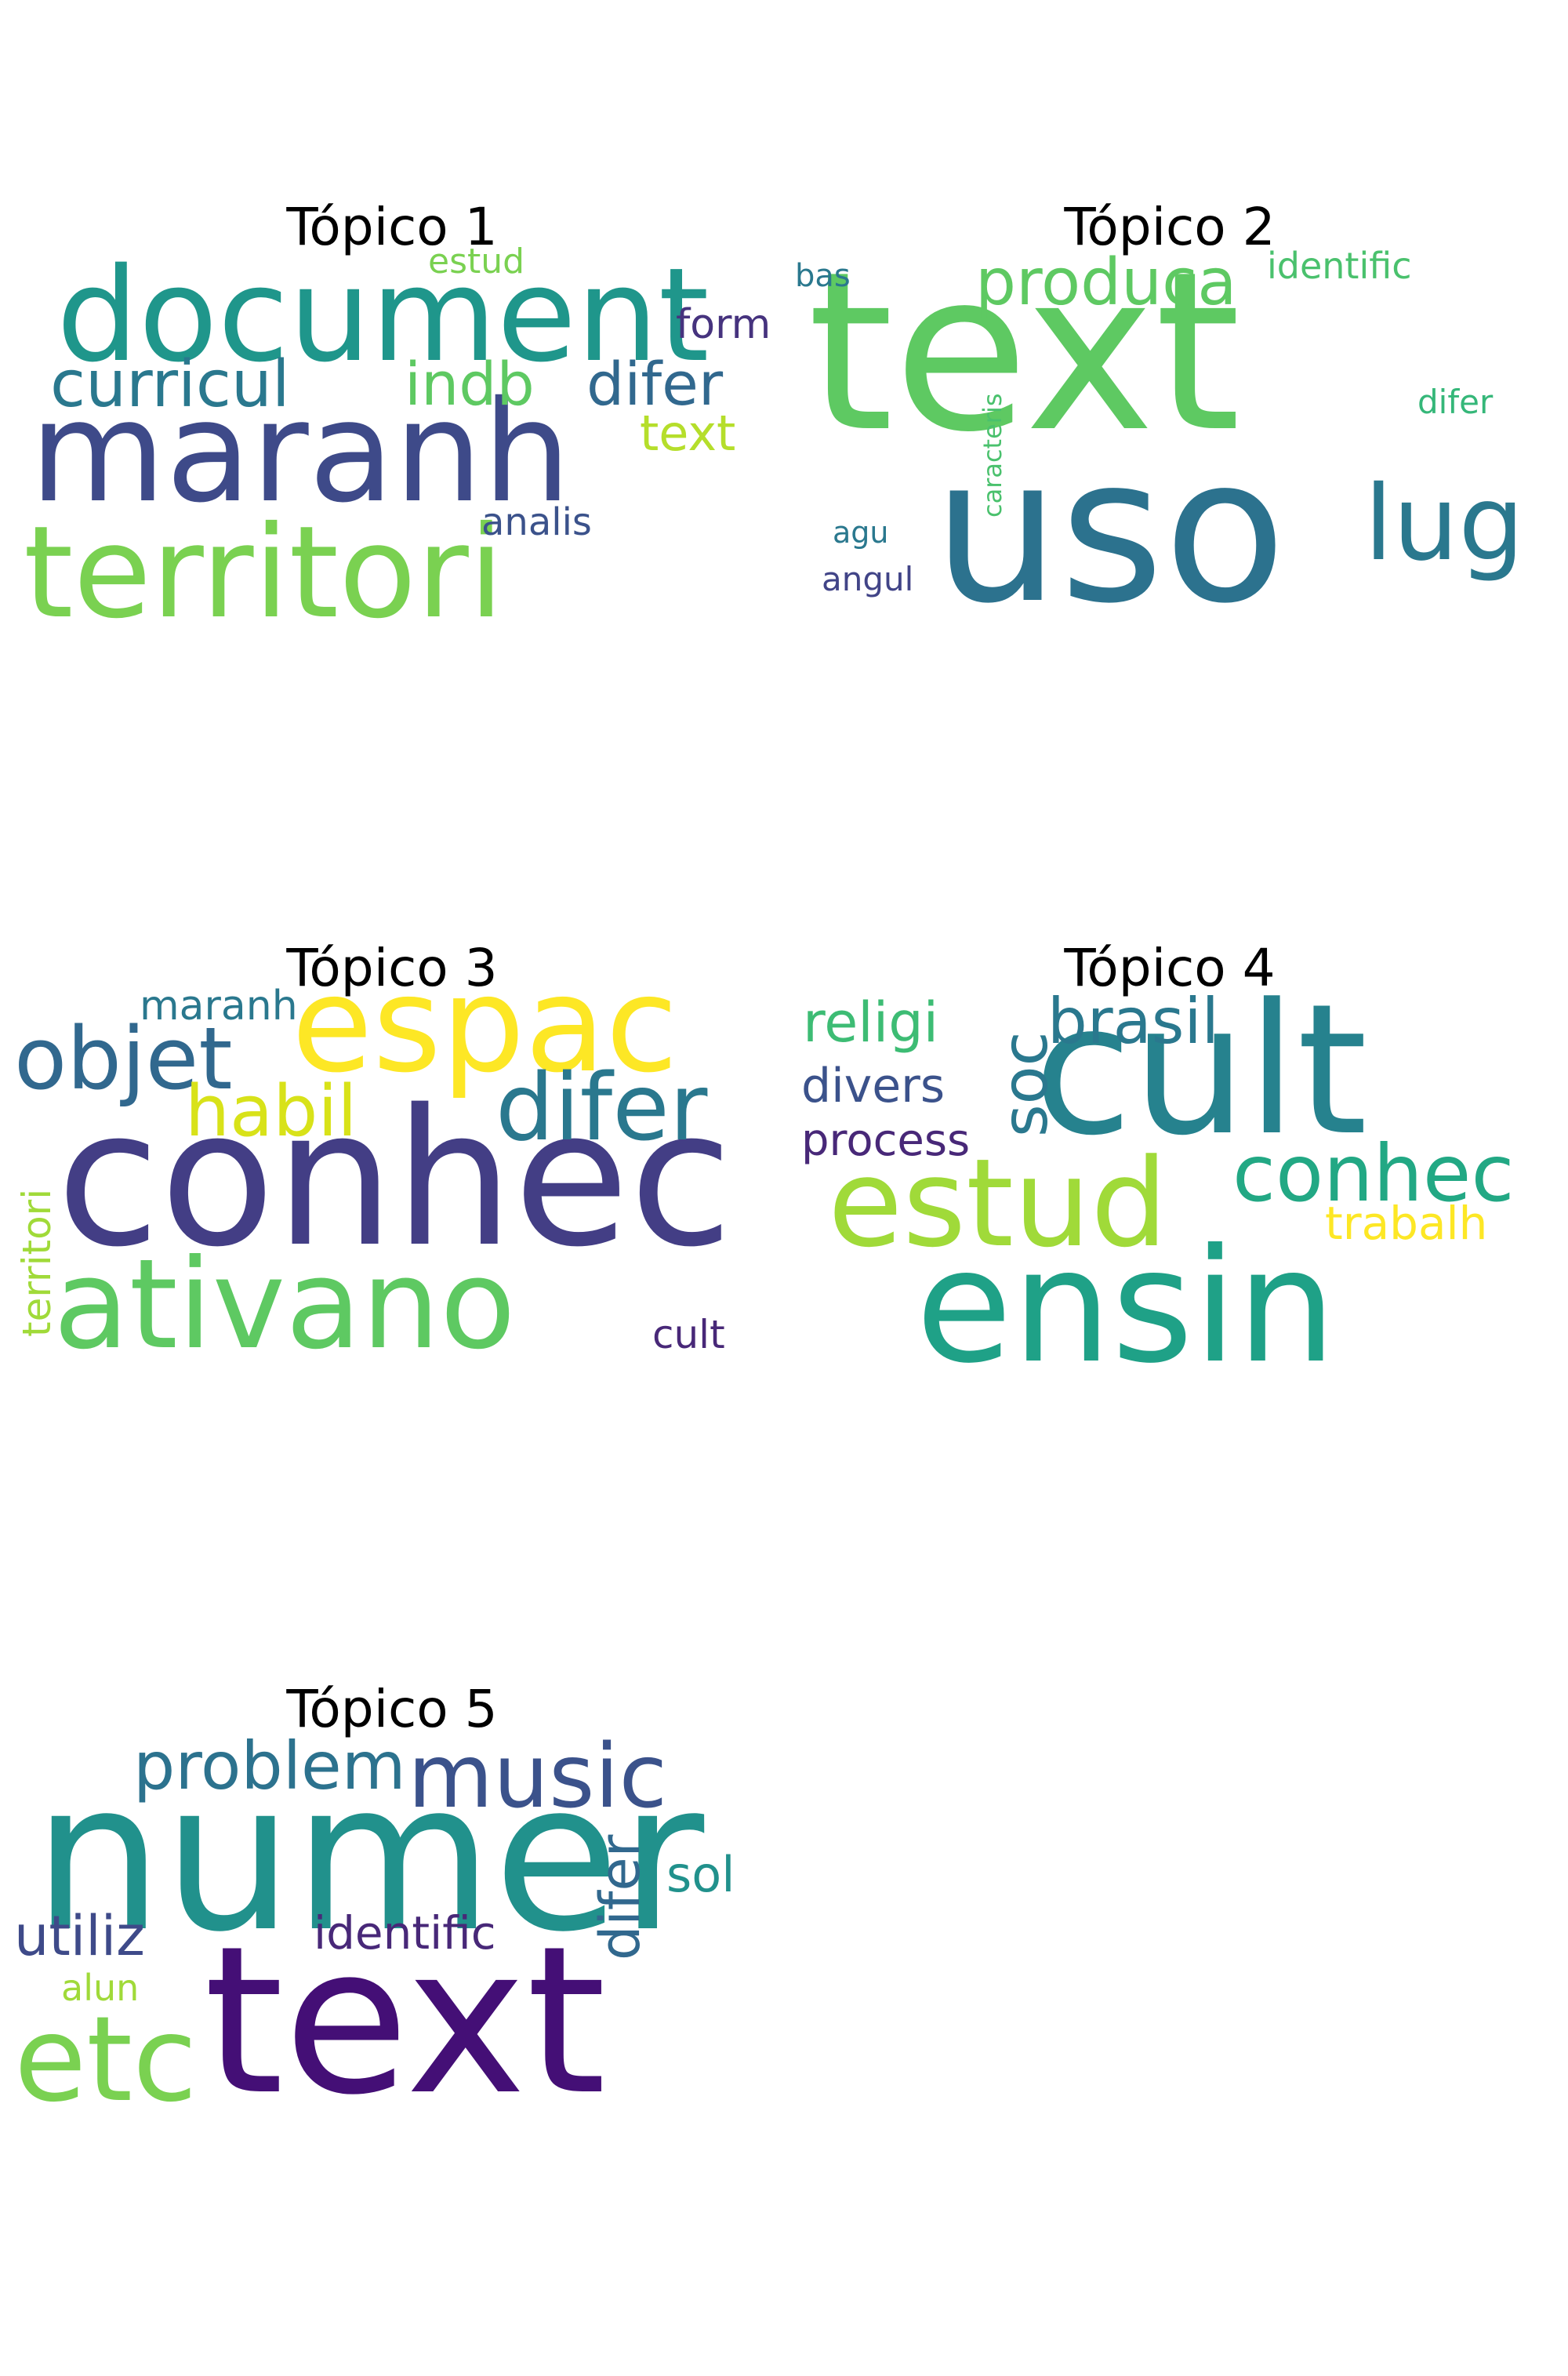 The width and height of the screenshot is (1568, 2376). I want to click on word: soc, so click(1025, 1084).